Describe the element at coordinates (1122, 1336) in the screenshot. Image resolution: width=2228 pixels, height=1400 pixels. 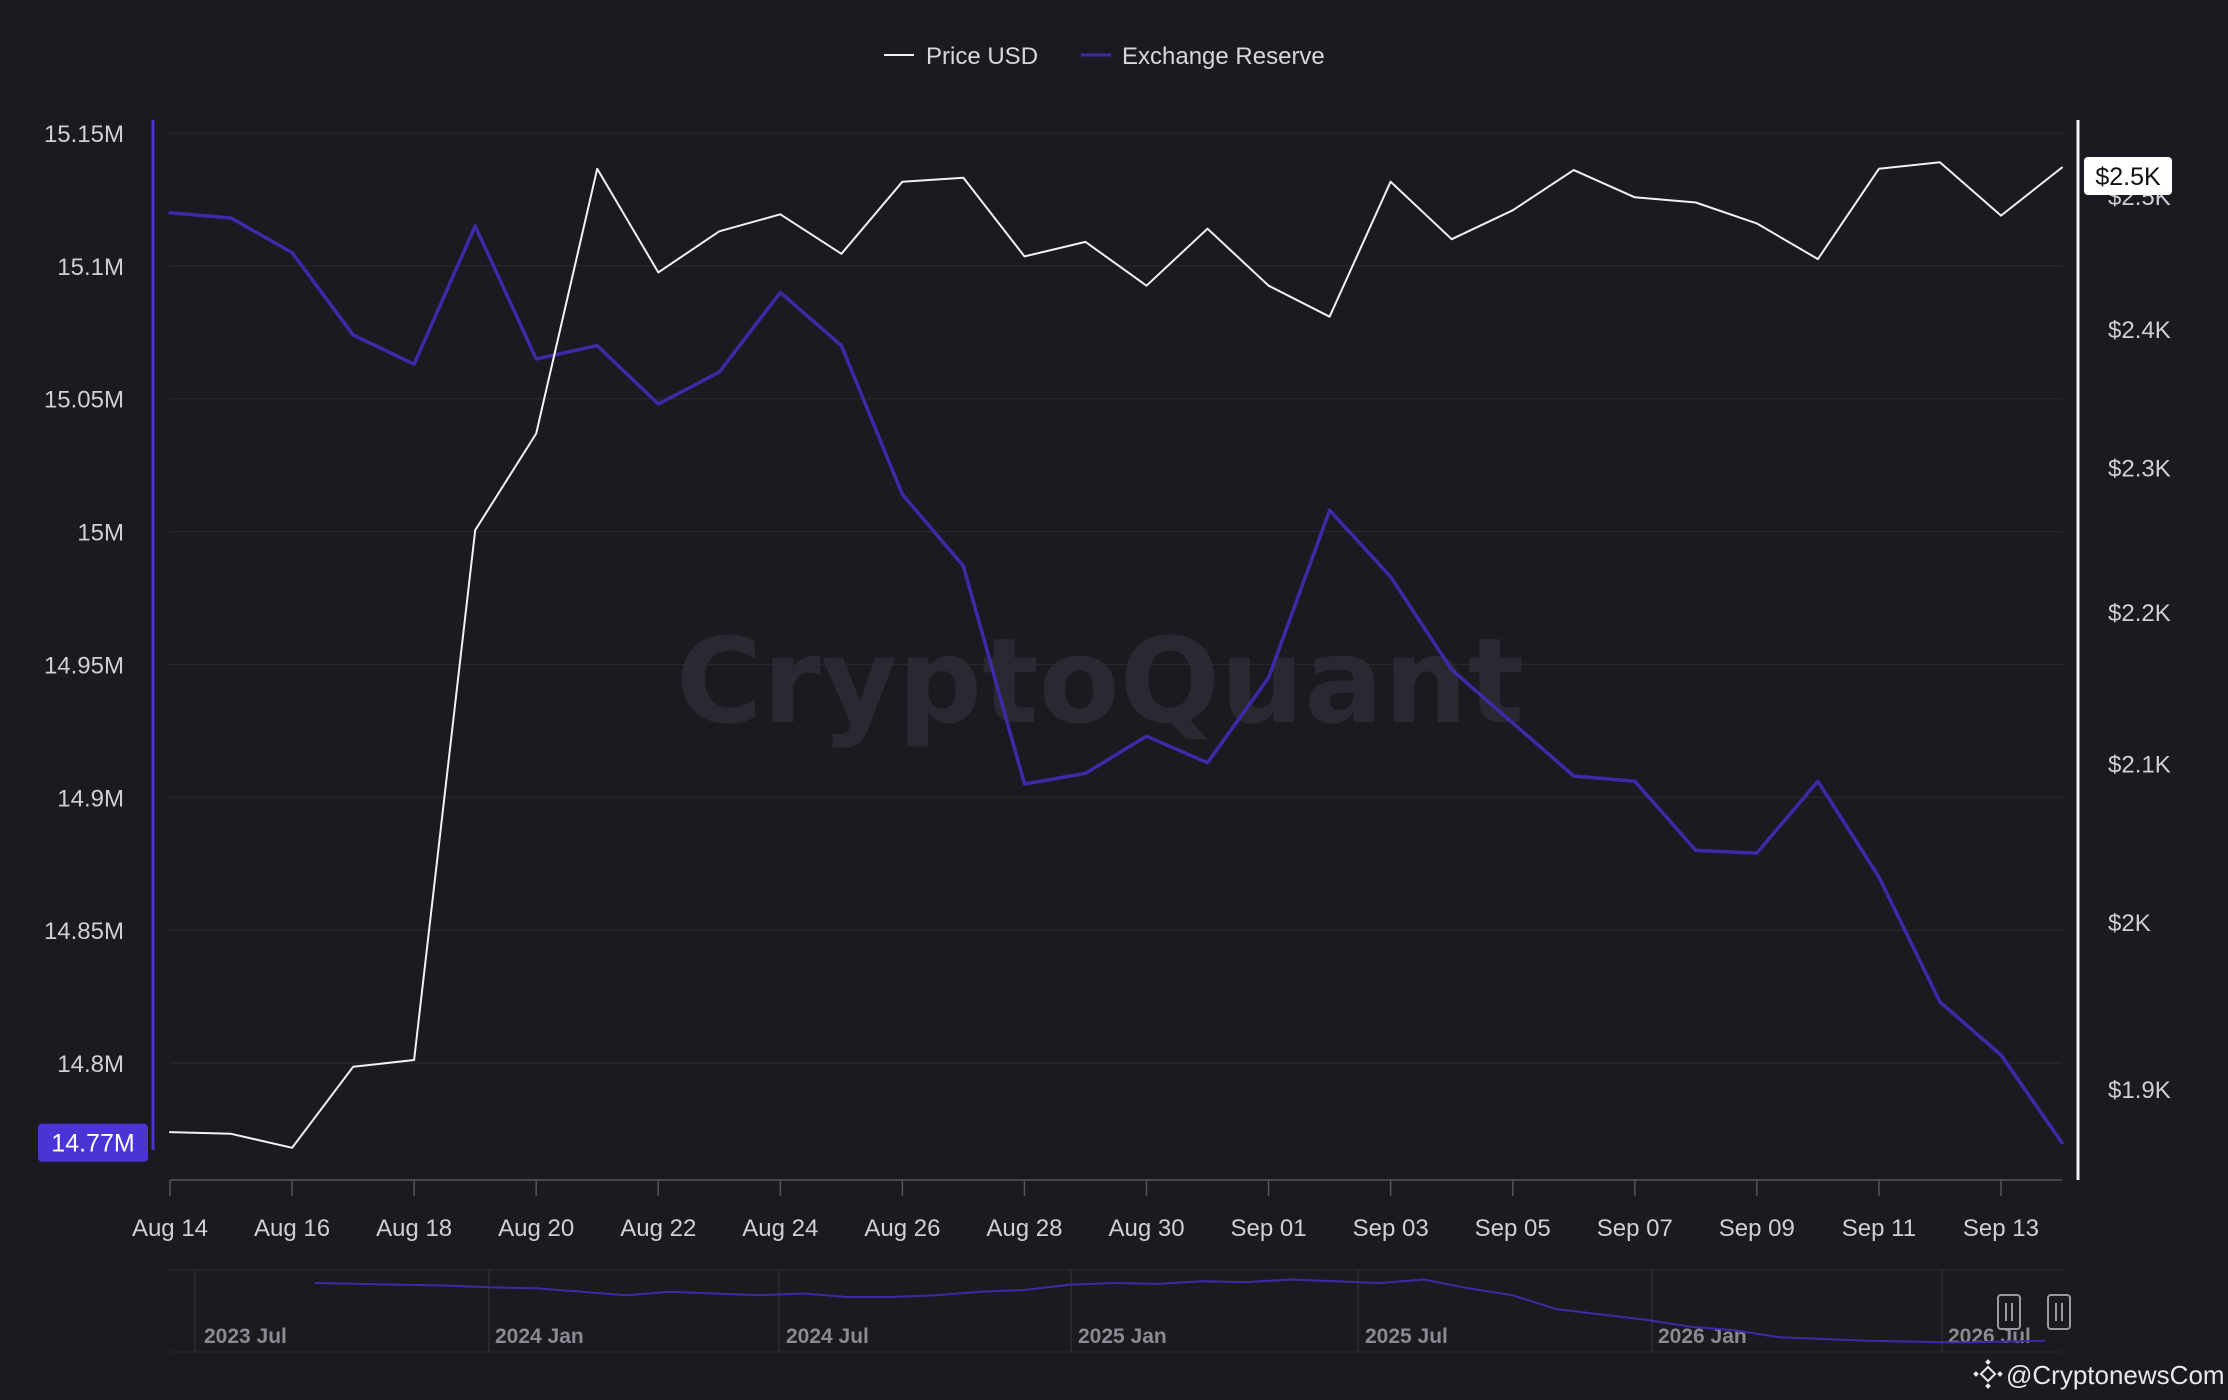
I see `navigator-label: 2025 Jan` at that location.